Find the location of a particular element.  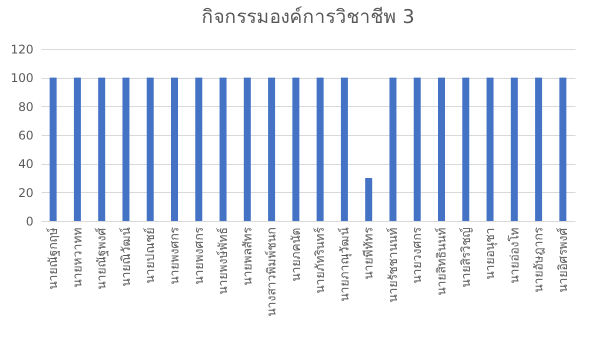

y-tick-label: 60 is located at coordinates (26, 135).